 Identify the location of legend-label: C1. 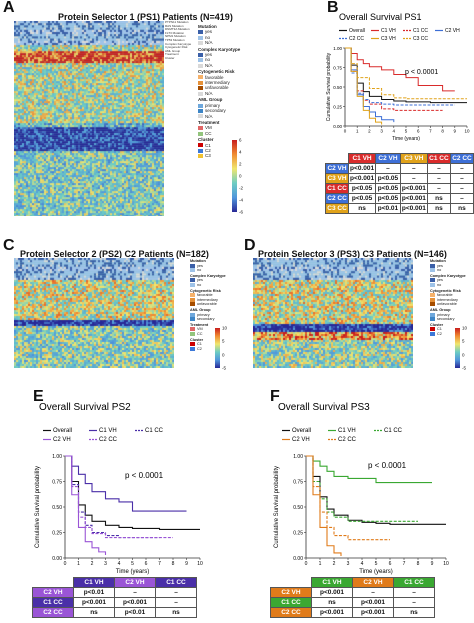
(208, 145).